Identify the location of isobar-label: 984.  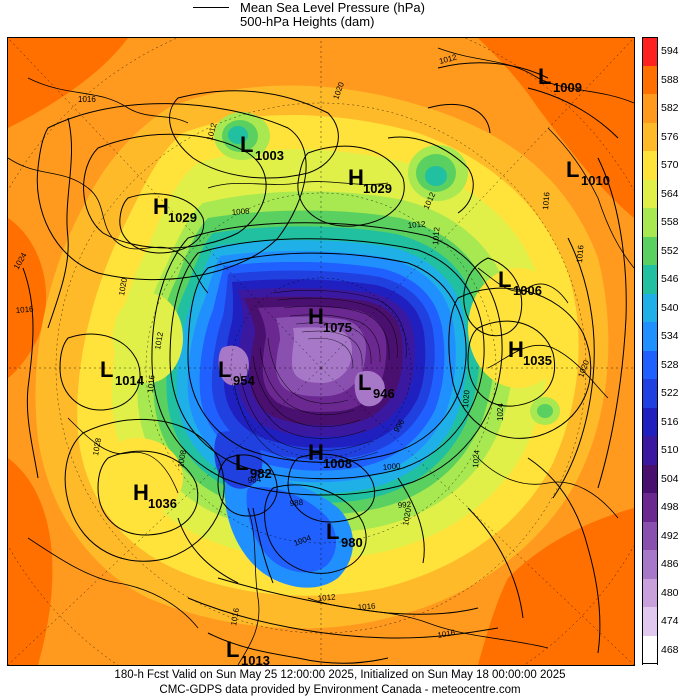
(254, 480).